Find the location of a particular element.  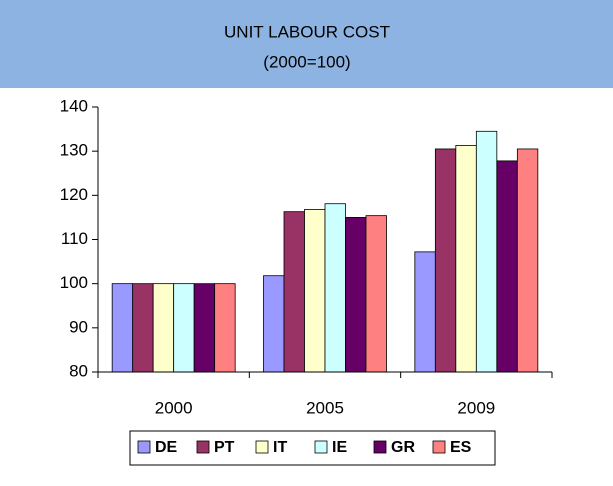

legend-label: GR is located at coordinates (403, 447).